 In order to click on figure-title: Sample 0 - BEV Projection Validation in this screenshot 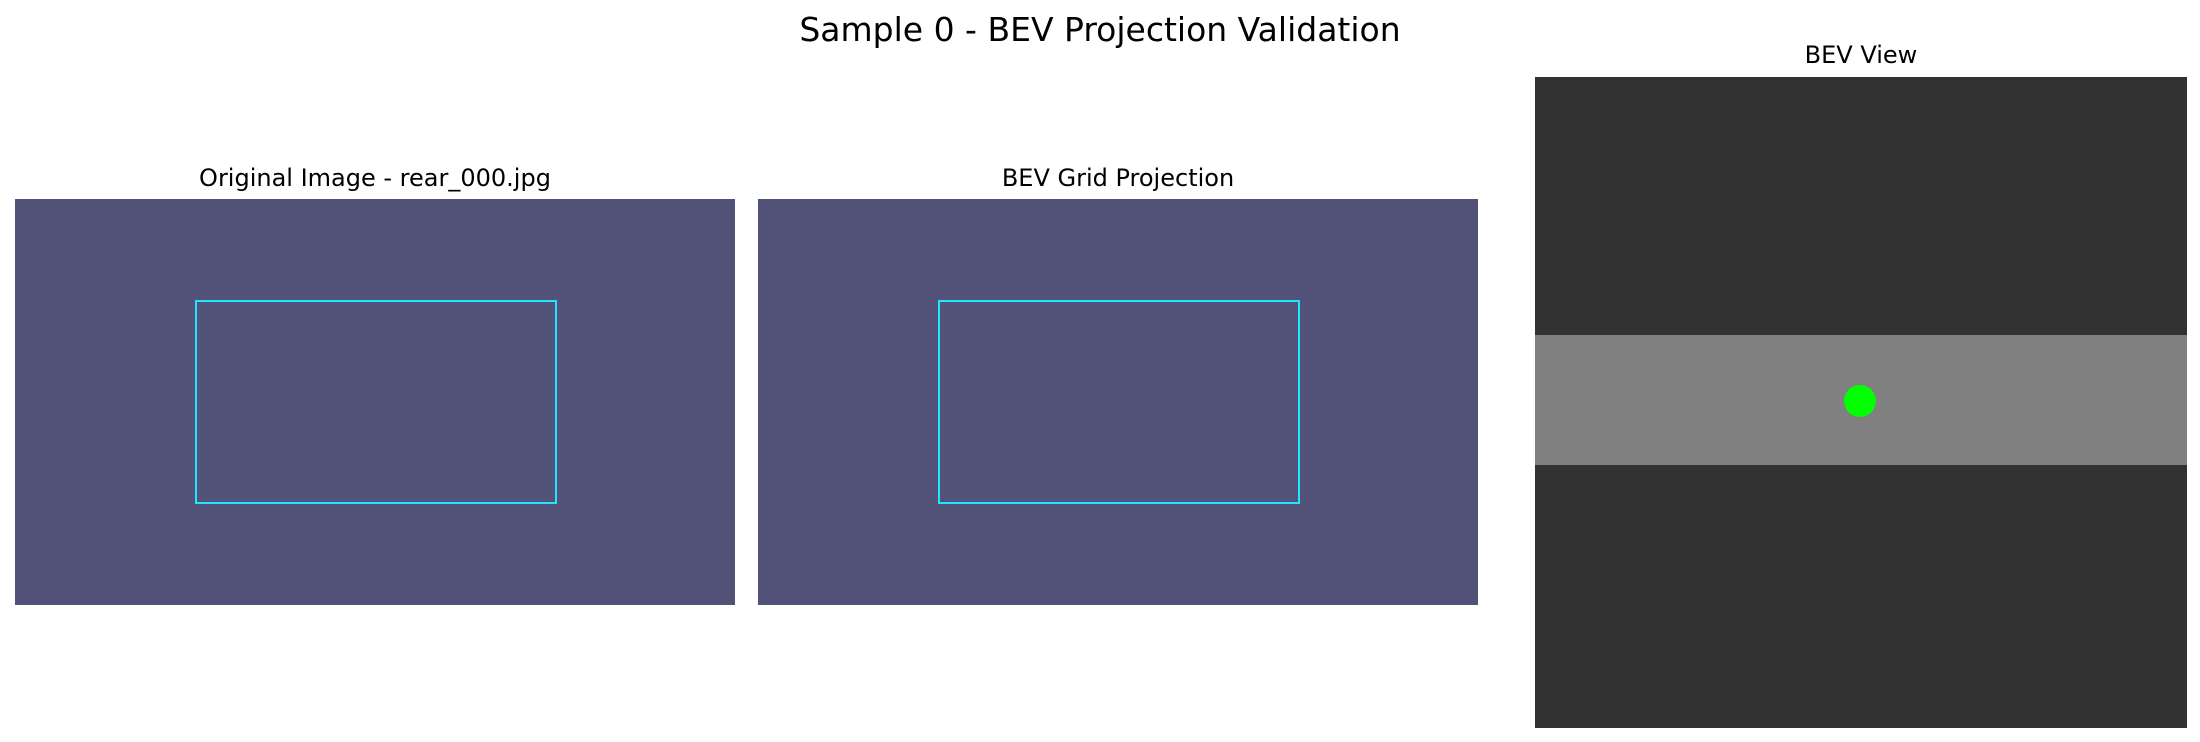, I will do `click(1100, 29)`.